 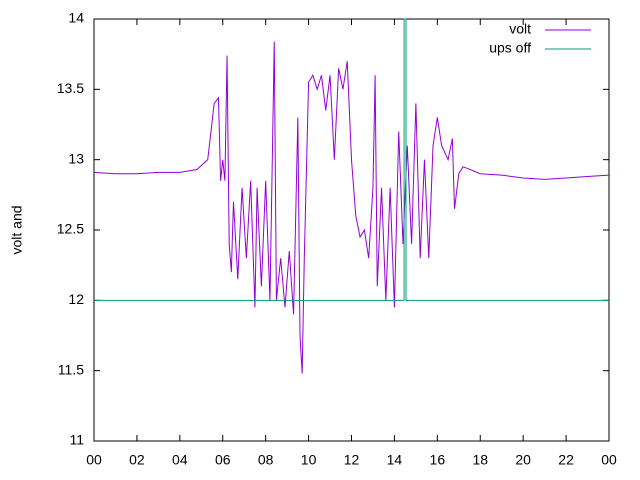 What do you see at coordinates (76, 440) in the screenshot?
I see `y-tick-label: 11` at bounding box center [76, 440].